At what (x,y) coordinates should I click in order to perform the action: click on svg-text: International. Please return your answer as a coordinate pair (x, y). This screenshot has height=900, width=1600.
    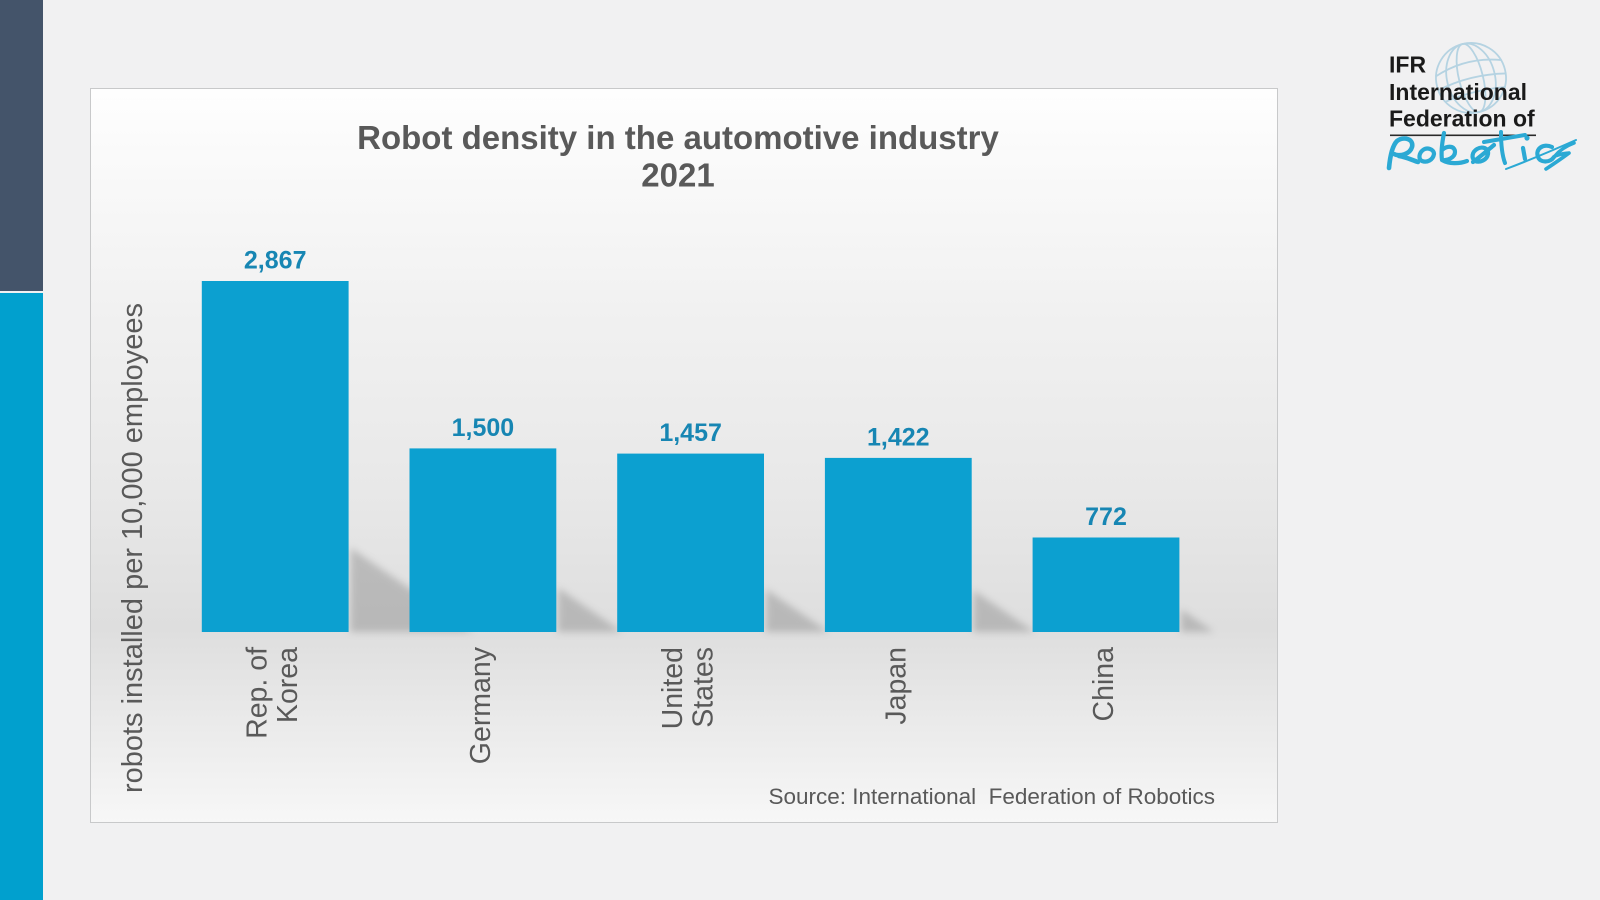
    Looking at the image, I should click on (1458, 92).